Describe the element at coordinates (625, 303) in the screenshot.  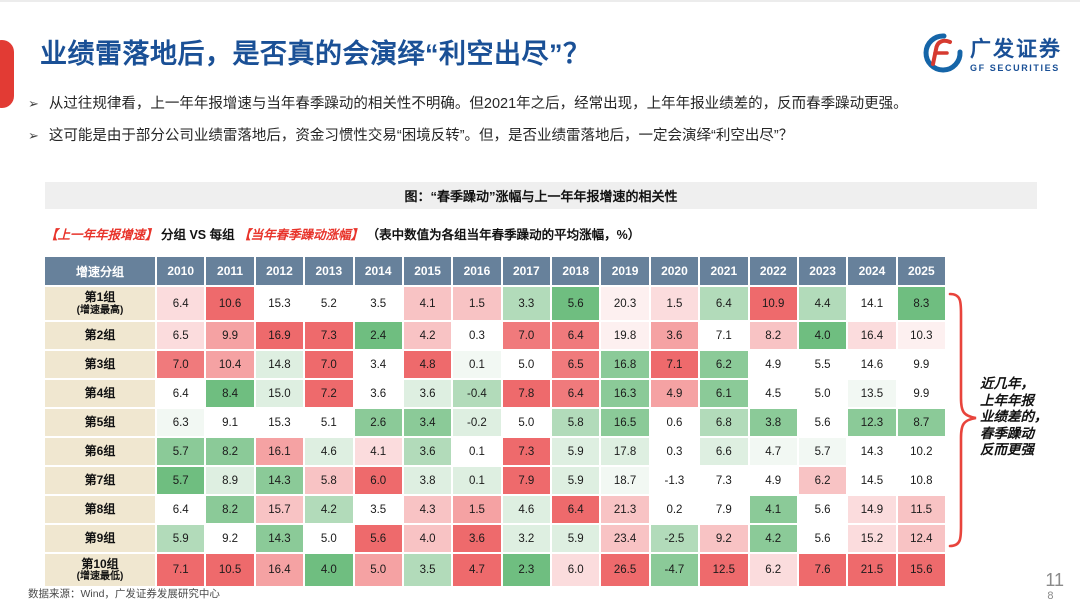
I see `heat-cell: 20.3` at that location.